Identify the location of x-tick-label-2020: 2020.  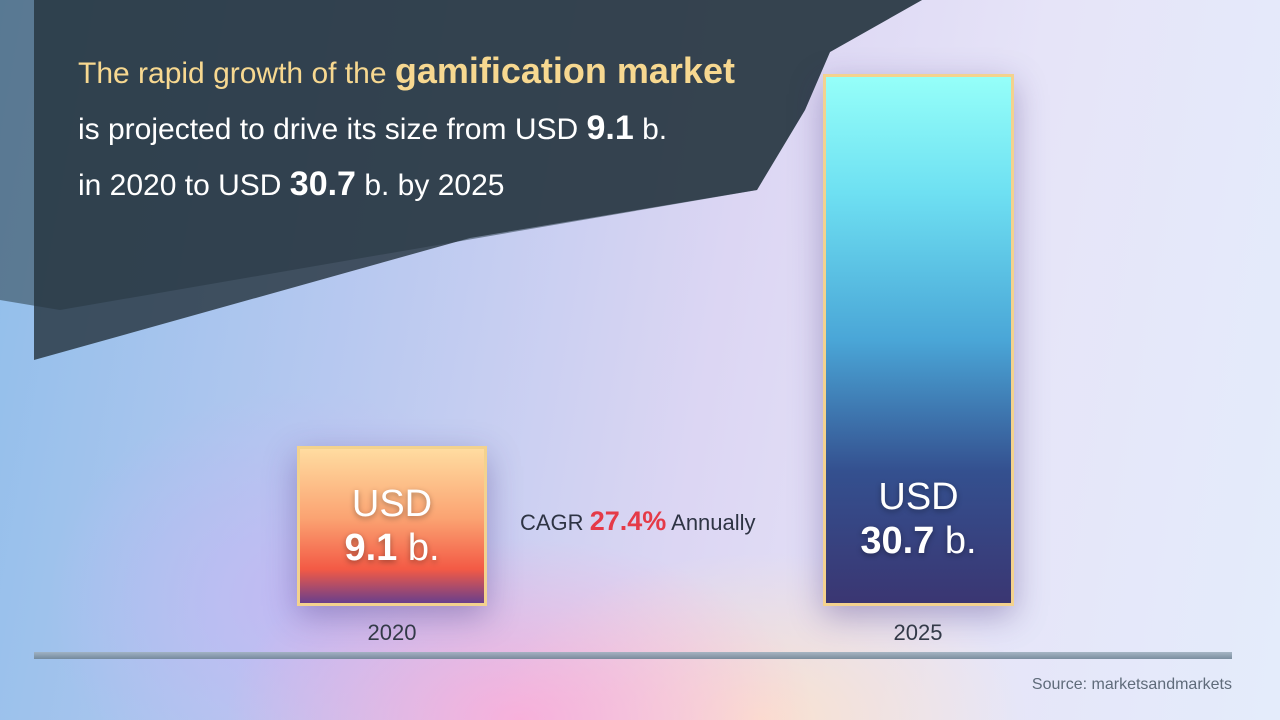
(392, 632).